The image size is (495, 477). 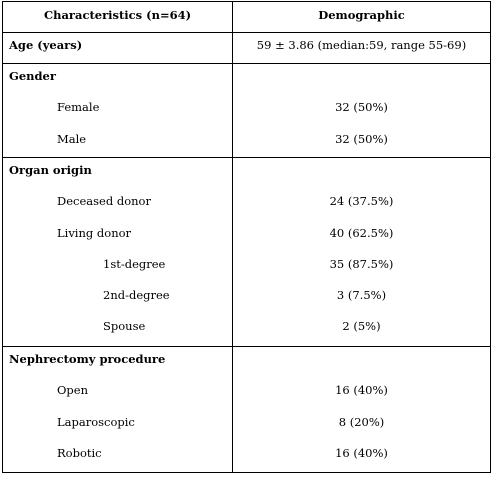 What do you see at coordinates (72, 139) in the screenshot?
I see `male-label: Male` at bounding box center [72, 139].